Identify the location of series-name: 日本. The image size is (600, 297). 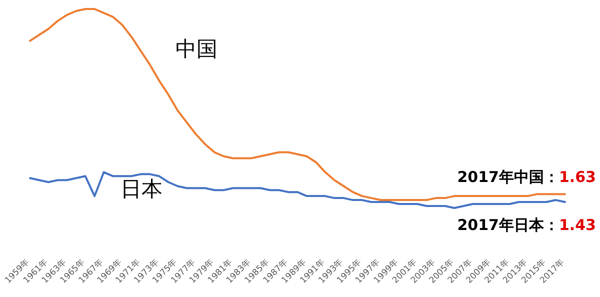
(141, 189).